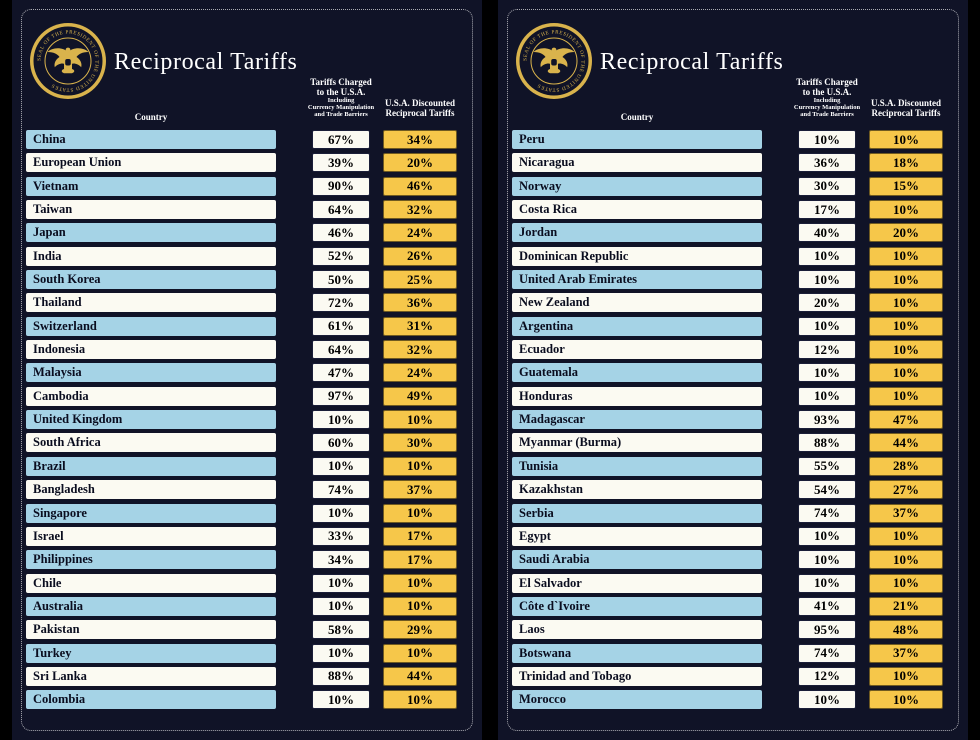 This screenshot has height=740, width=980. What do you see at coordinates (151, 653) in the screenshot?
I see `country-cell: Turkey` at bounding box center [151, 653].